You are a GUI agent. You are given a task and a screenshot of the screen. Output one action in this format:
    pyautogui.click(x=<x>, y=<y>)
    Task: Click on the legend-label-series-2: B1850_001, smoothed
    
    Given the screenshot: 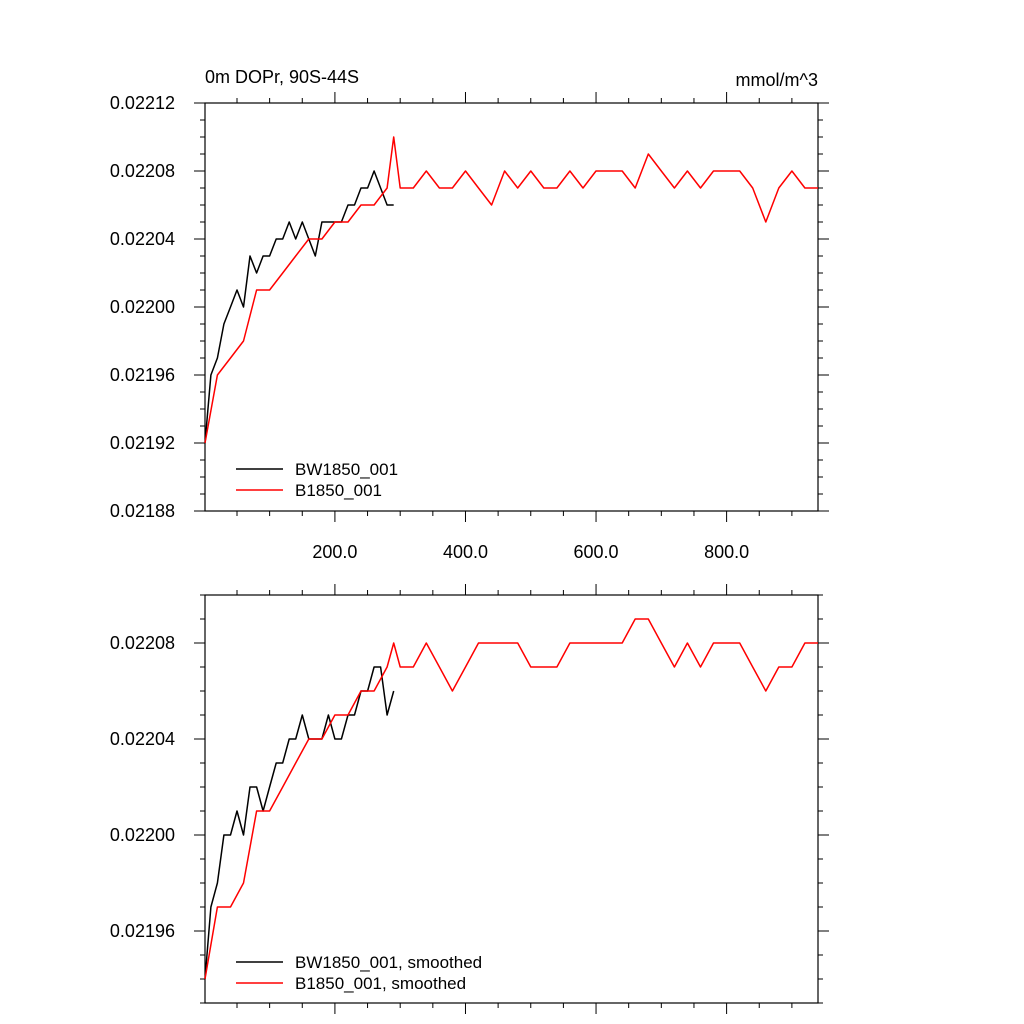 What is the action you would take?
    pyautogui.click(x=380, y=983)
    